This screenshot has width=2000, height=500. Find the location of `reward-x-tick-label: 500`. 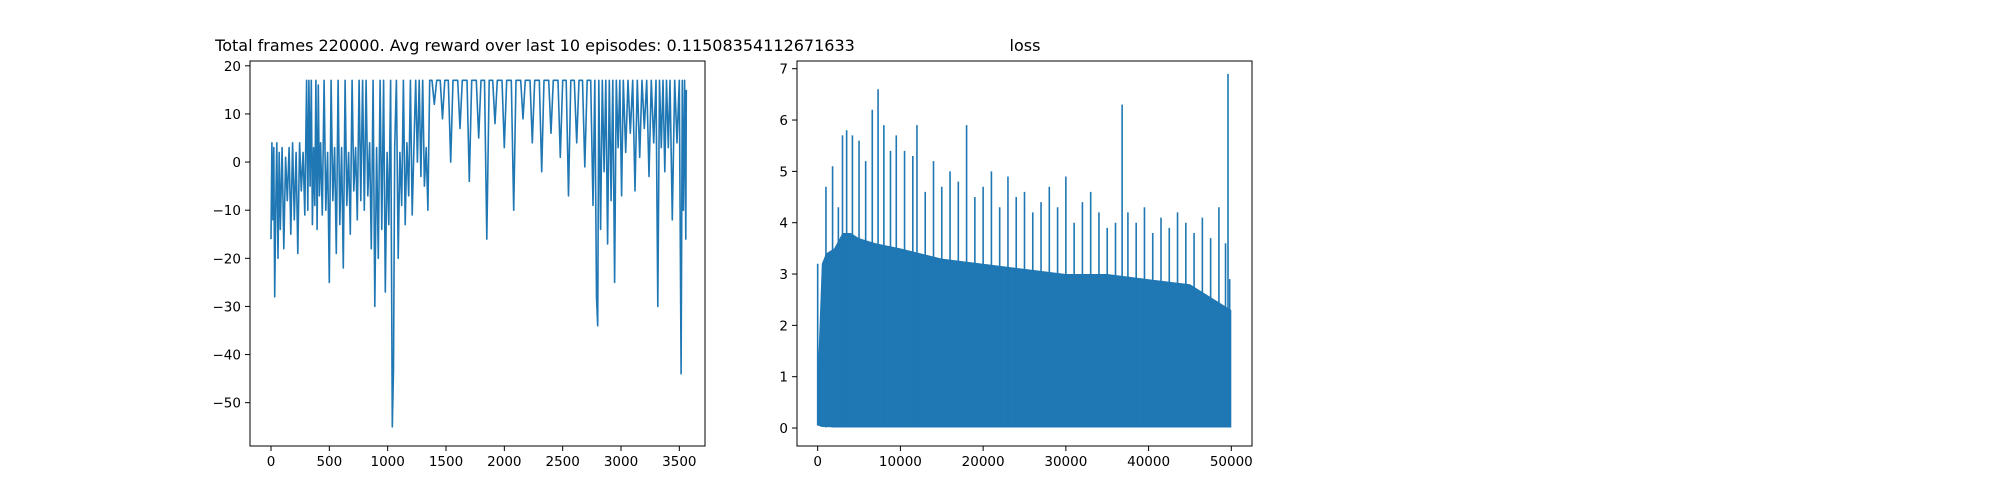

reward-x-tick-label: 500 is located at coordinates (329, 462).